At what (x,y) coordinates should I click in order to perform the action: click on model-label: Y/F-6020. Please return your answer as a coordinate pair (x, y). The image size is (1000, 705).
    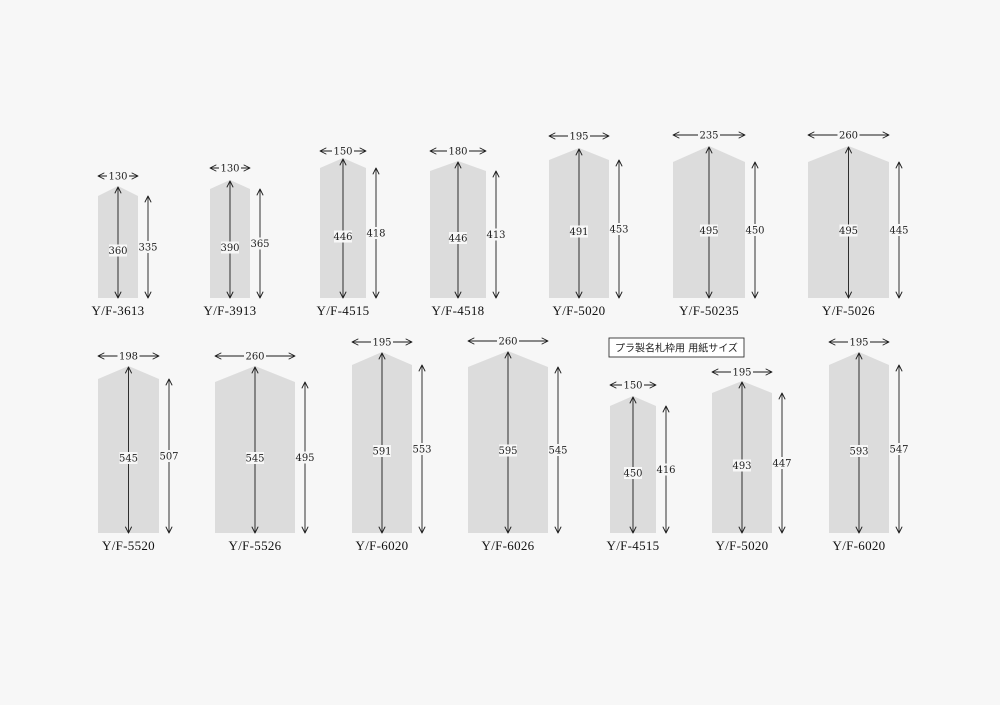
    Looking at the image, I should click on (859, 545).